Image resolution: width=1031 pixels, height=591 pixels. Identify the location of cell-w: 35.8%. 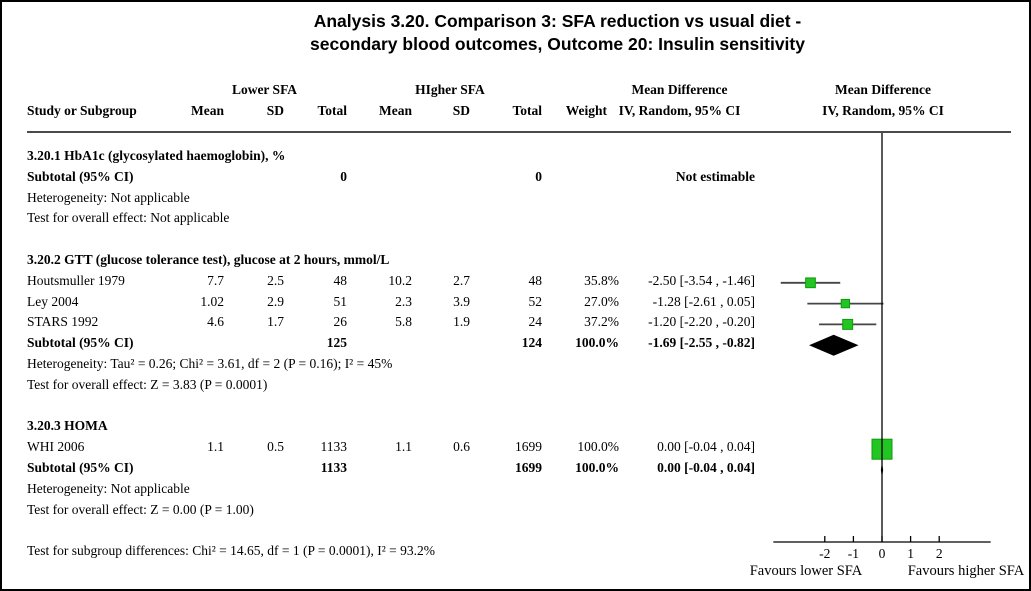
(601, 280).